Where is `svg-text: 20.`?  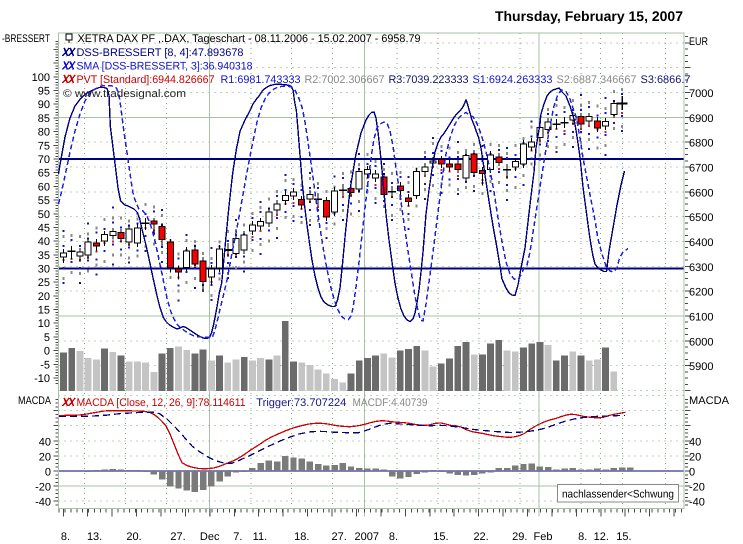
svg-text: 20. is located at coordinates (133, 537).